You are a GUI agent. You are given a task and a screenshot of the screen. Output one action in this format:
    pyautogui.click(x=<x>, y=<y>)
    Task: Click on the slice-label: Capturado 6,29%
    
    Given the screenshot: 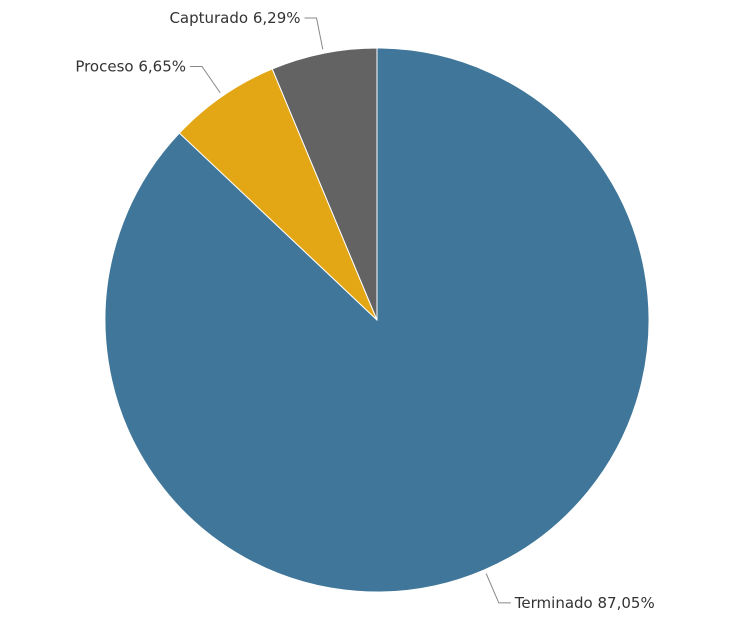 What is the action you would take?
    pyautogui.click(x=234, y=17)
    